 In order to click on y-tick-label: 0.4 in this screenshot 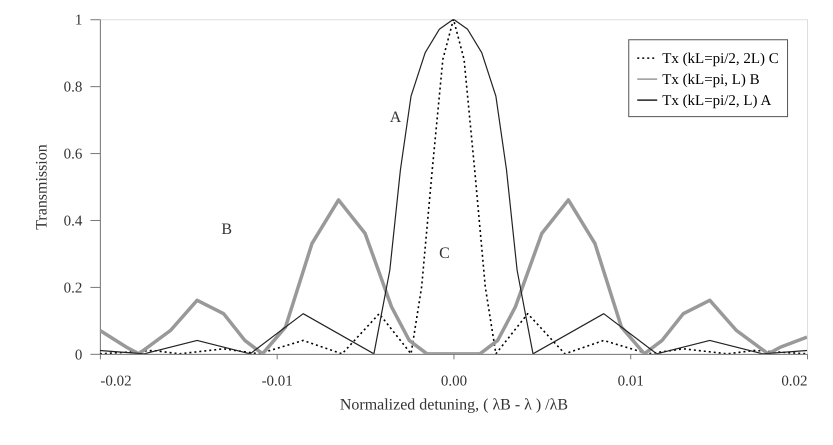, I will do `click(73, 221)`.